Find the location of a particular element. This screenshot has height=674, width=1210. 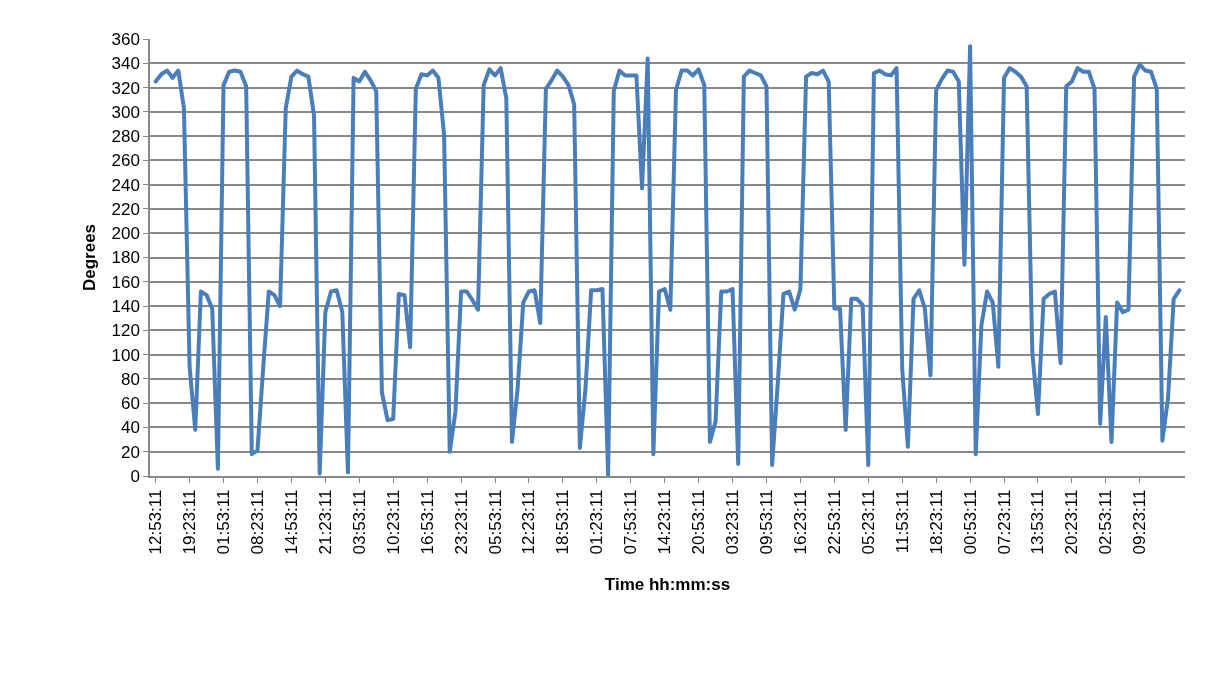

x-tick-label: 08:23:11 is located at coordinates (257, 522).